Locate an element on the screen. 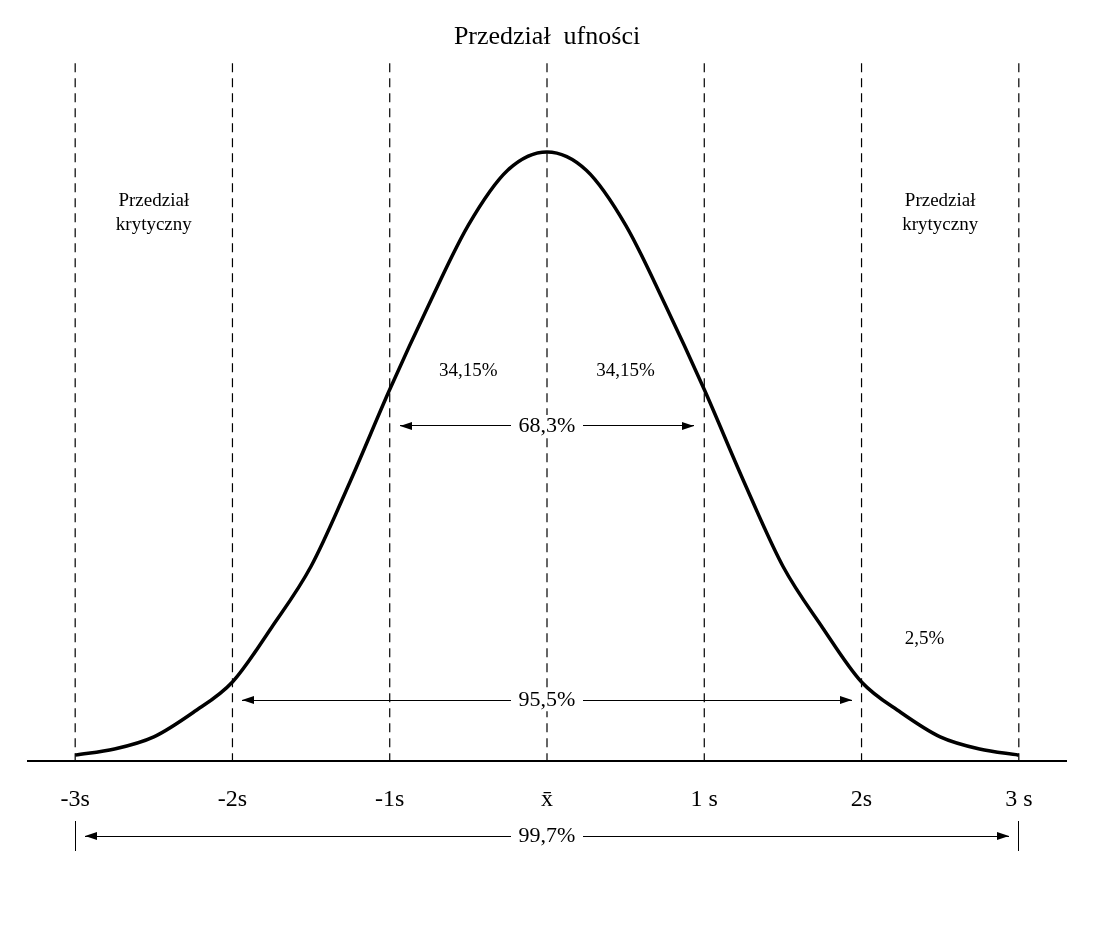  x-tick-label: -1s is located at coordinates (390, 797).